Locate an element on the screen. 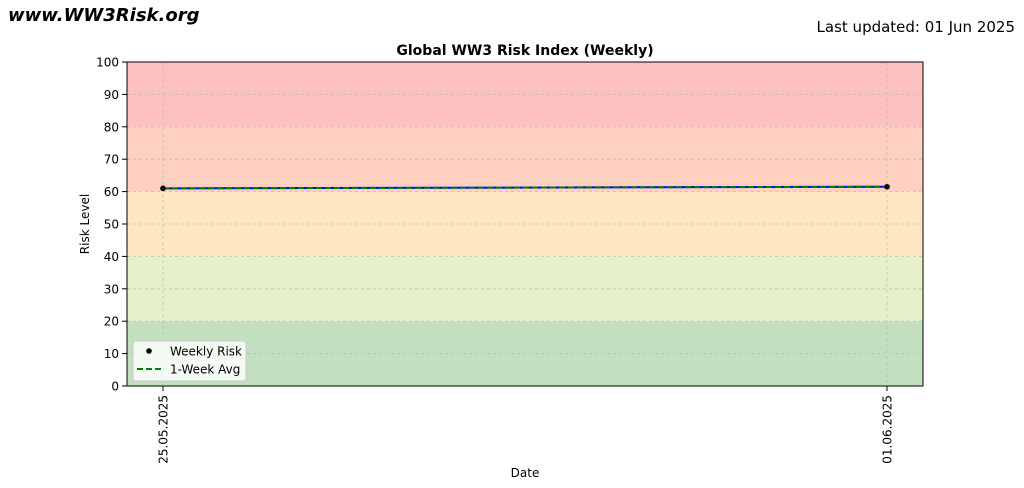  y-tick-label-5: 50 is located at coordinates (111, 225).